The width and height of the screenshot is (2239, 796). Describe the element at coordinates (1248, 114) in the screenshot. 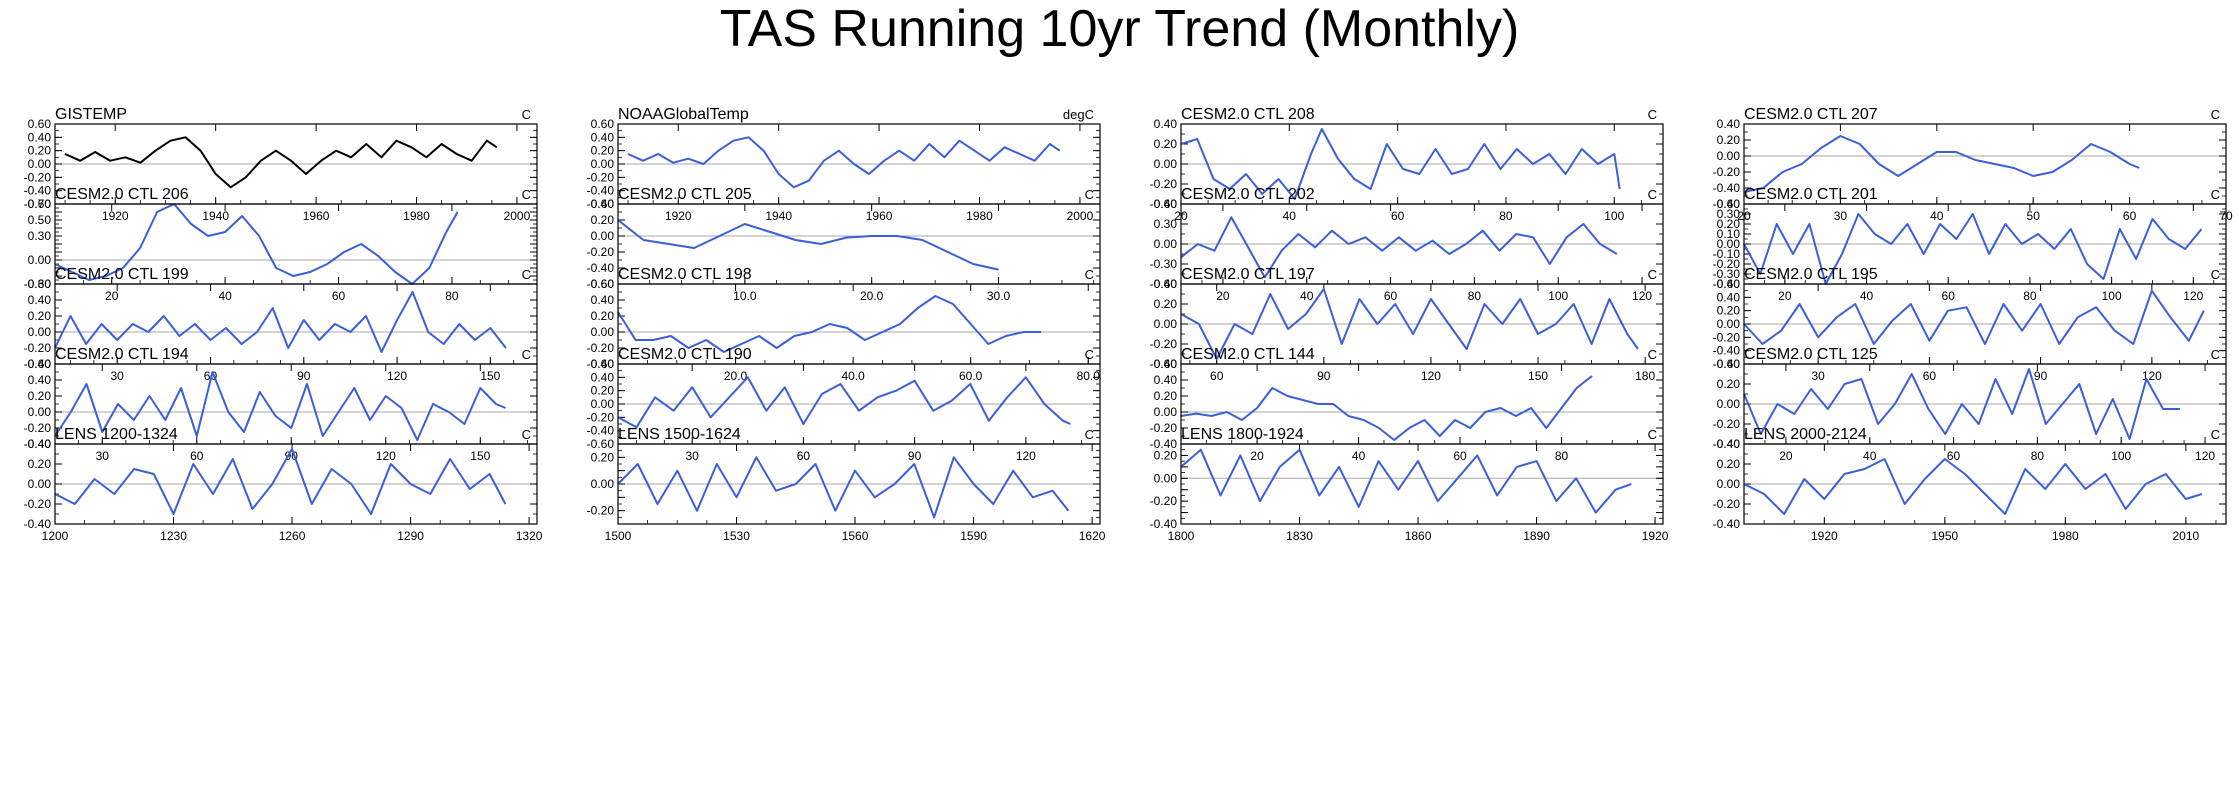

I see `panel-title: CESM2.0 CTL 208` at that location.